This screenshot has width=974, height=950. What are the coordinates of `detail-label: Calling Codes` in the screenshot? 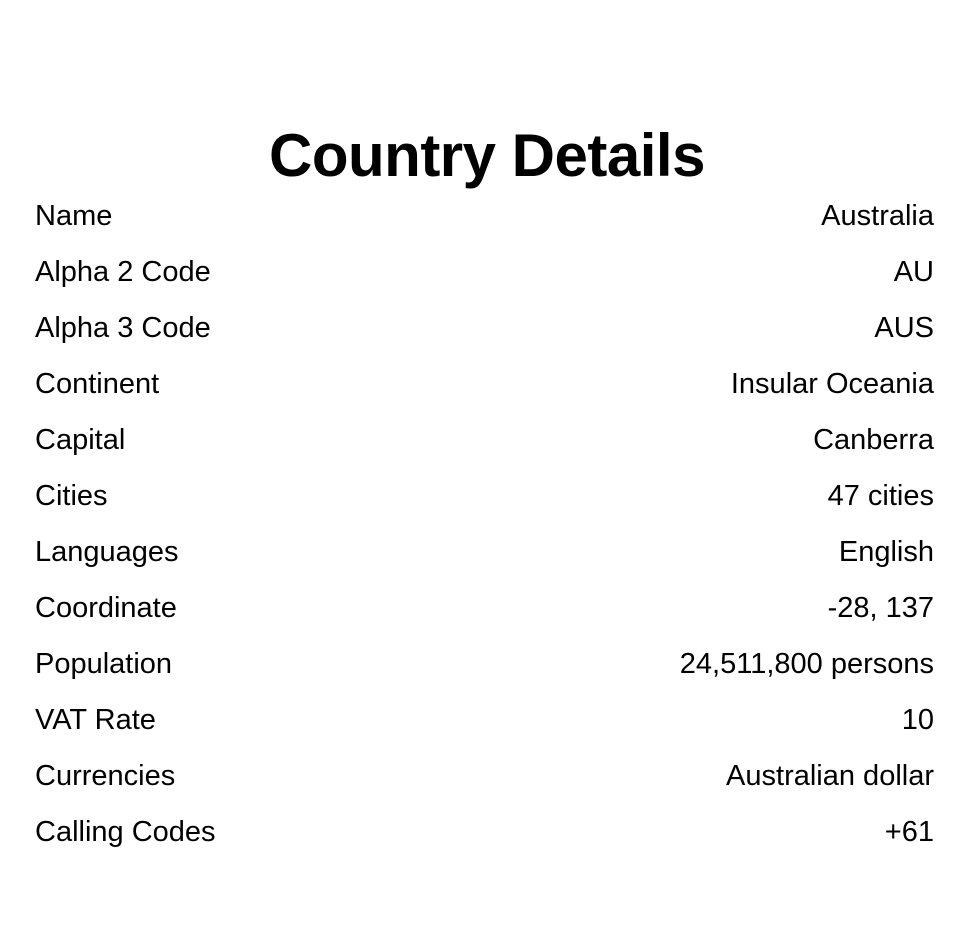 It's located at (125, 832).